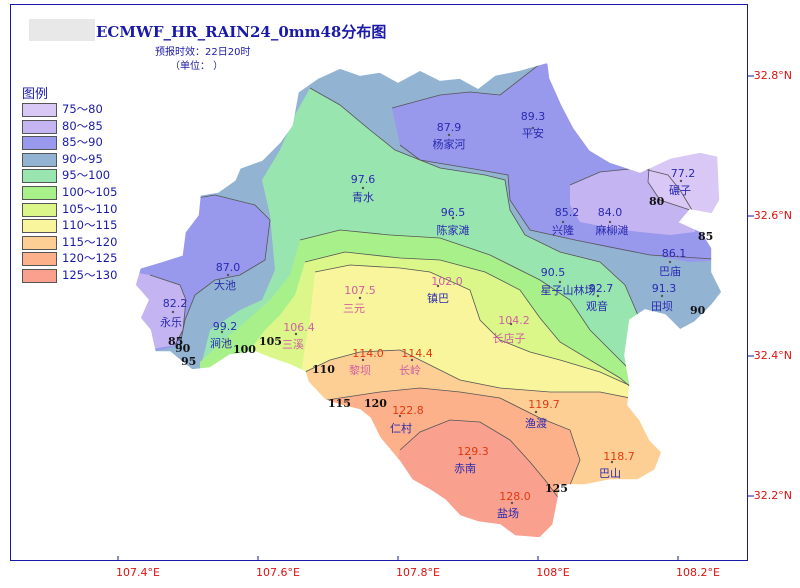 This screenshot has height=588, width=800. I want to click on legend-label: 125～130, so click(90, 275).